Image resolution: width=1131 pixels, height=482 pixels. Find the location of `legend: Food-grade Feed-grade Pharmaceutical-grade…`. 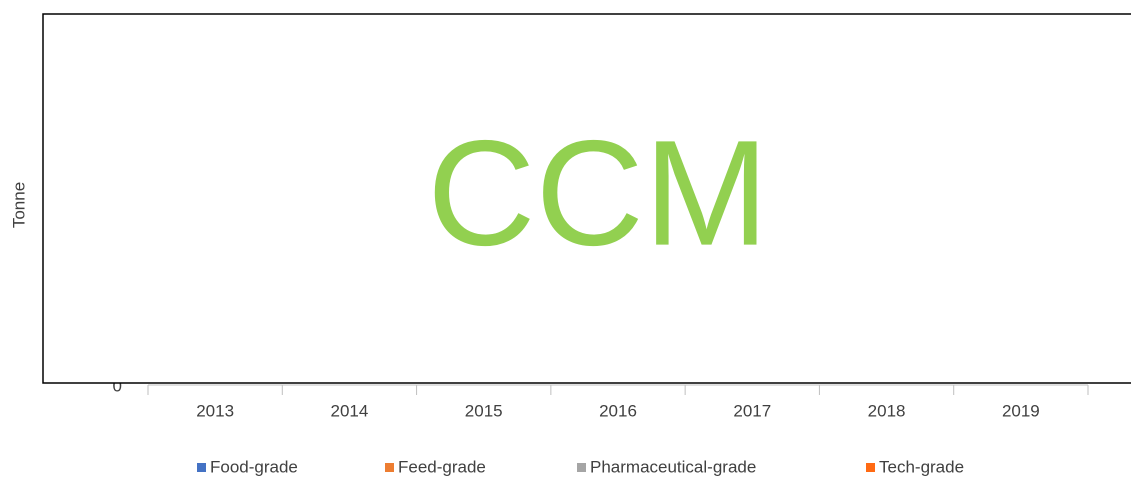

legend: Food-grade Feed-grade Pharmaceutical-grade… is located at coordinates (580, 466).